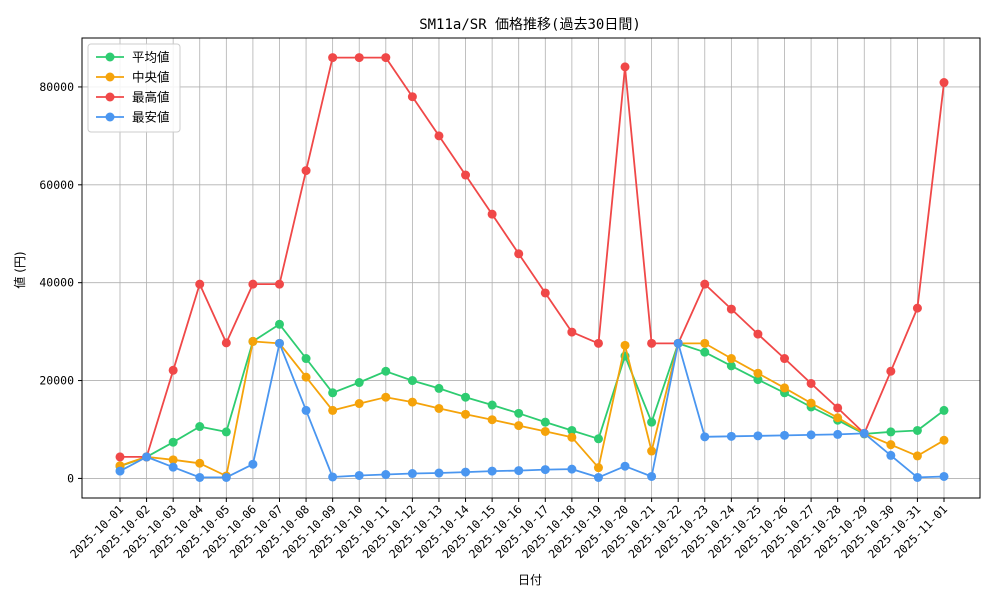 This screenshot has height=600, width=1000. I want to click on y-tick-label: 60000, so click(56, 185).